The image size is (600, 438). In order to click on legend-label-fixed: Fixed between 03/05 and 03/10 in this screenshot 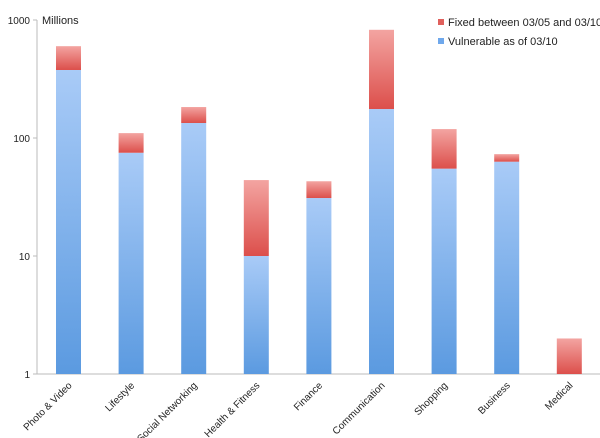, I will do `click(524, 23)`.